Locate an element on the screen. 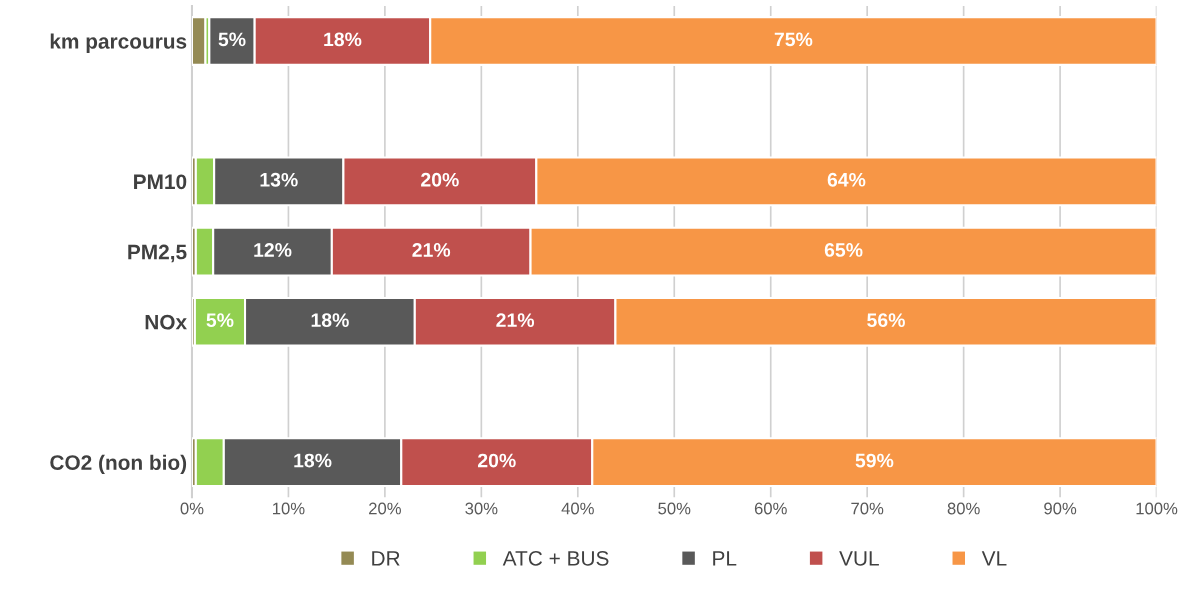  x-tick-label: 30% is located at coordinates (481, 508).